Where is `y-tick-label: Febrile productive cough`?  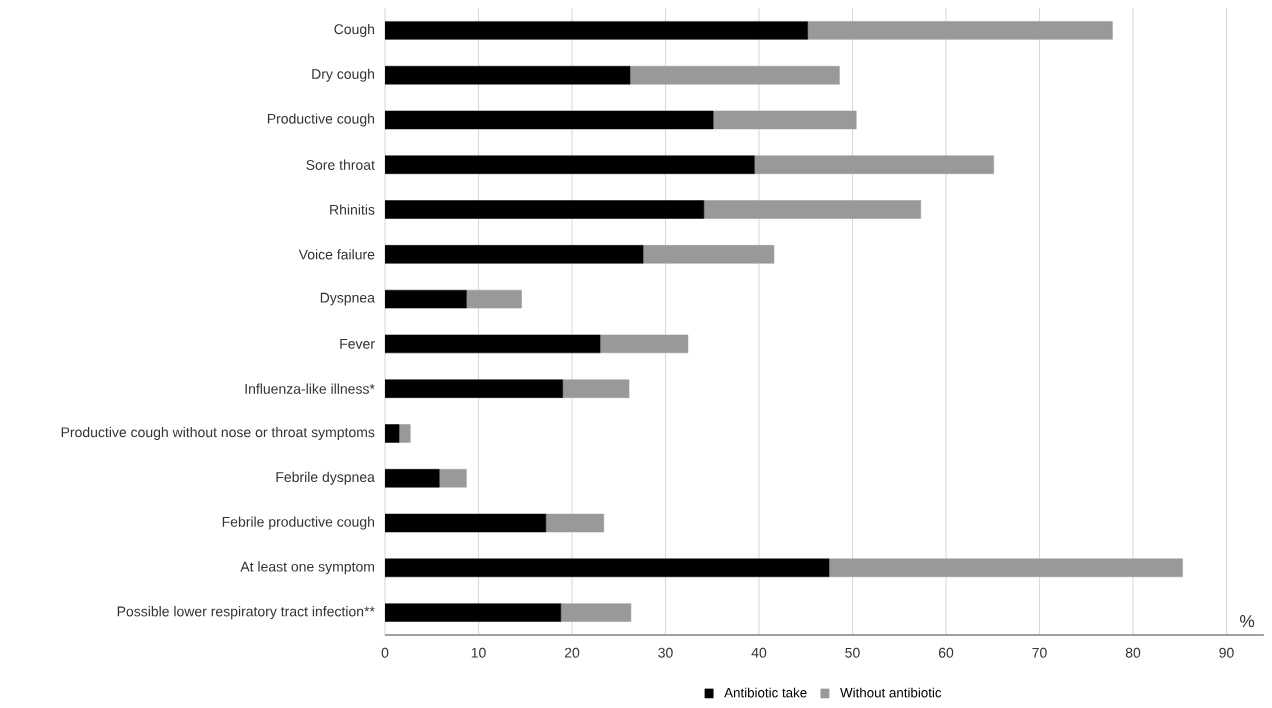
y-tick-label: Febrile productive cough is located at coordinates (298, 523).